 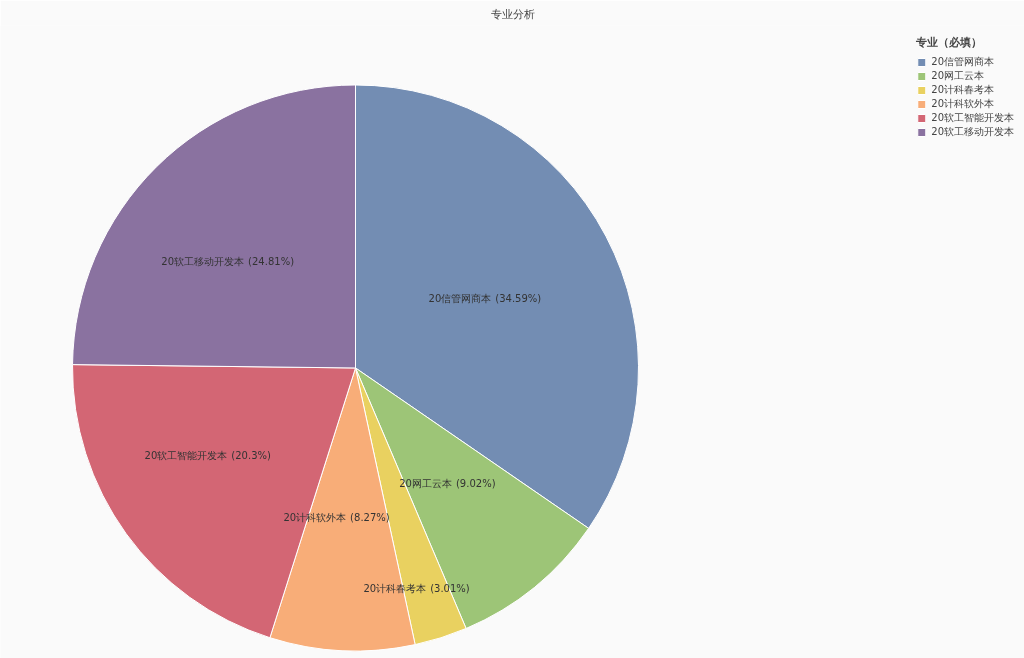 I want to click on data-label: (24.81%), so click(x=271, y=261).